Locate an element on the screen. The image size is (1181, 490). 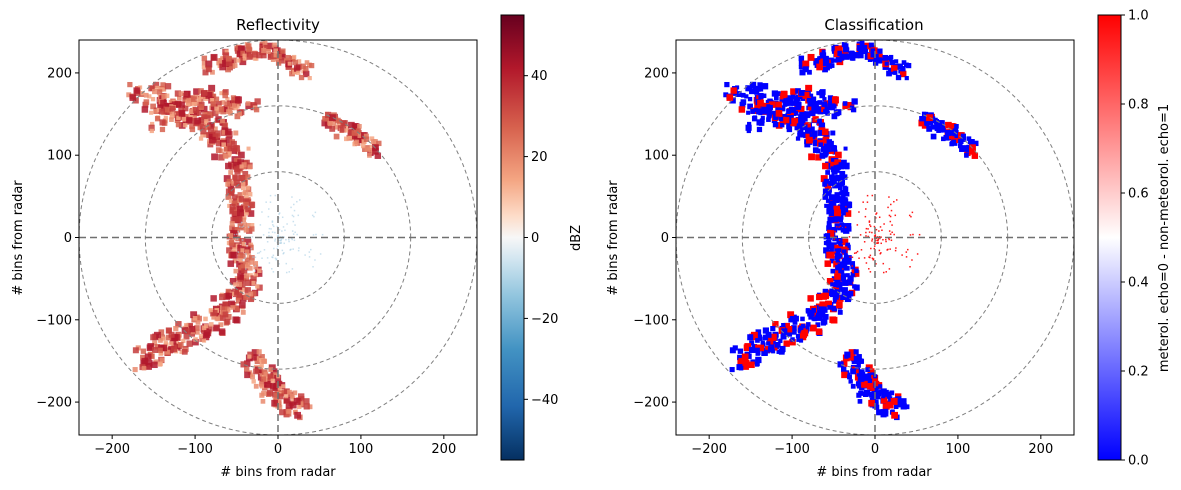
x-tick-label: 0 is located at coordinates (875, 449).